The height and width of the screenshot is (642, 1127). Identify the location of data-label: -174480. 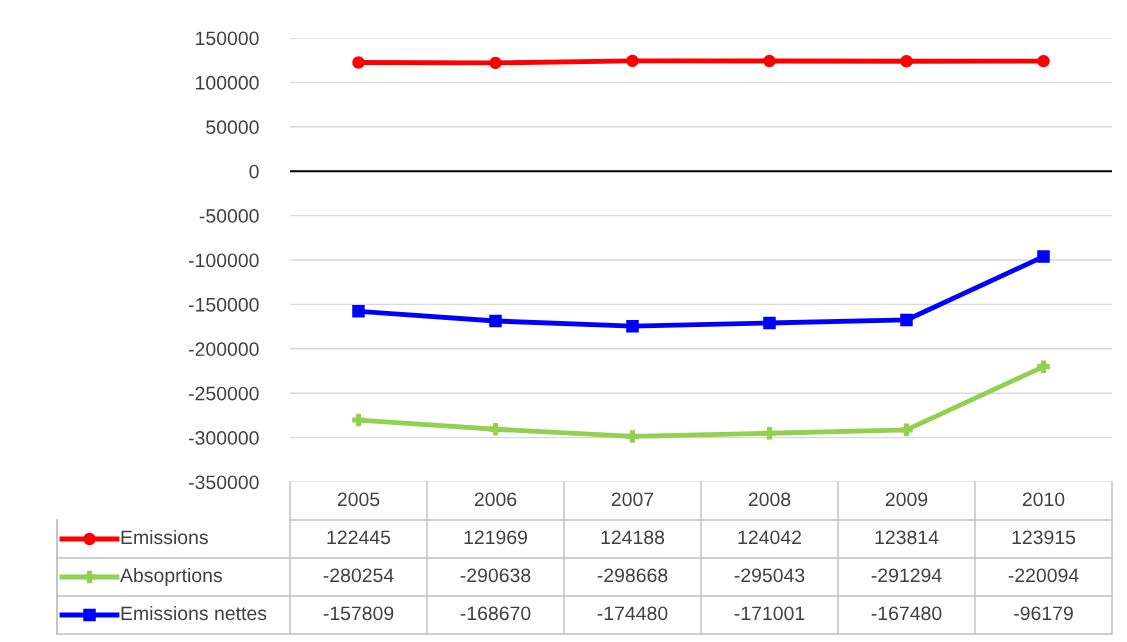
(632, 613).